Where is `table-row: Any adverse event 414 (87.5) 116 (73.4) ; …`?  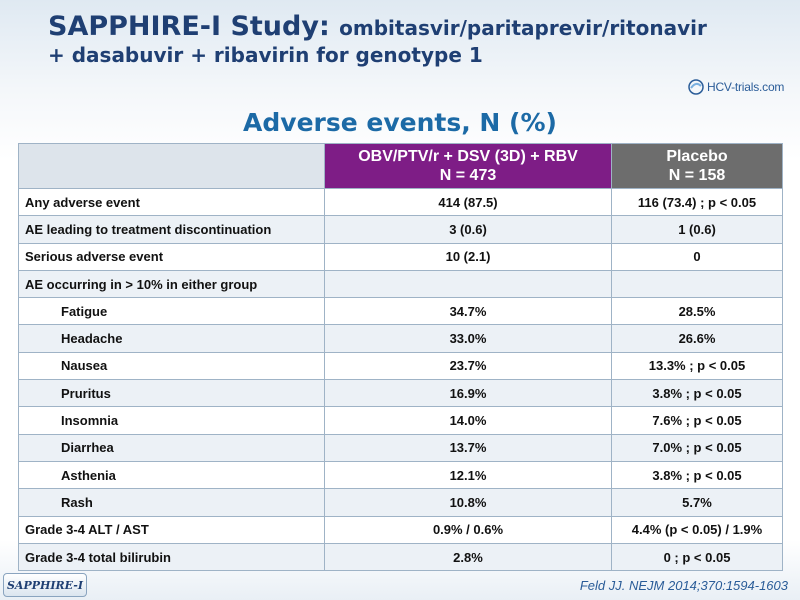 table-row: Any adverse event 414 (87.5) 116 (73.4) ; … is located at coordinates (400, 202).